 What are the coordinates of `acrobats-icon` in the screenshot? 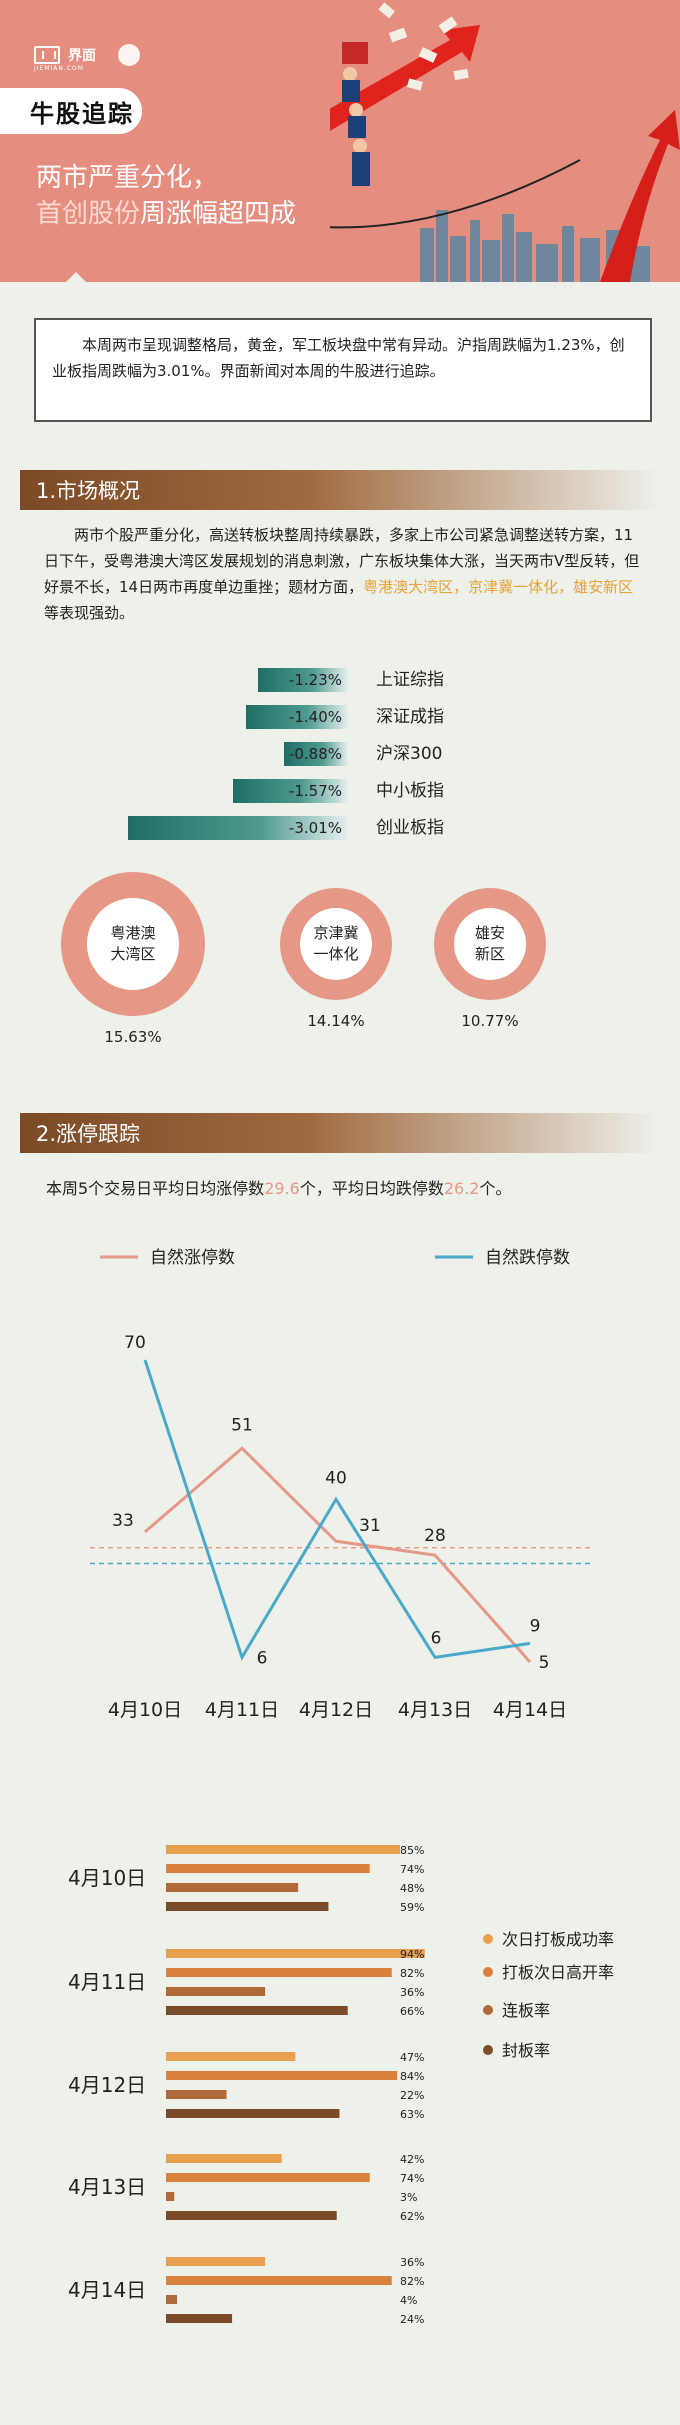 It's located at (356, 114).